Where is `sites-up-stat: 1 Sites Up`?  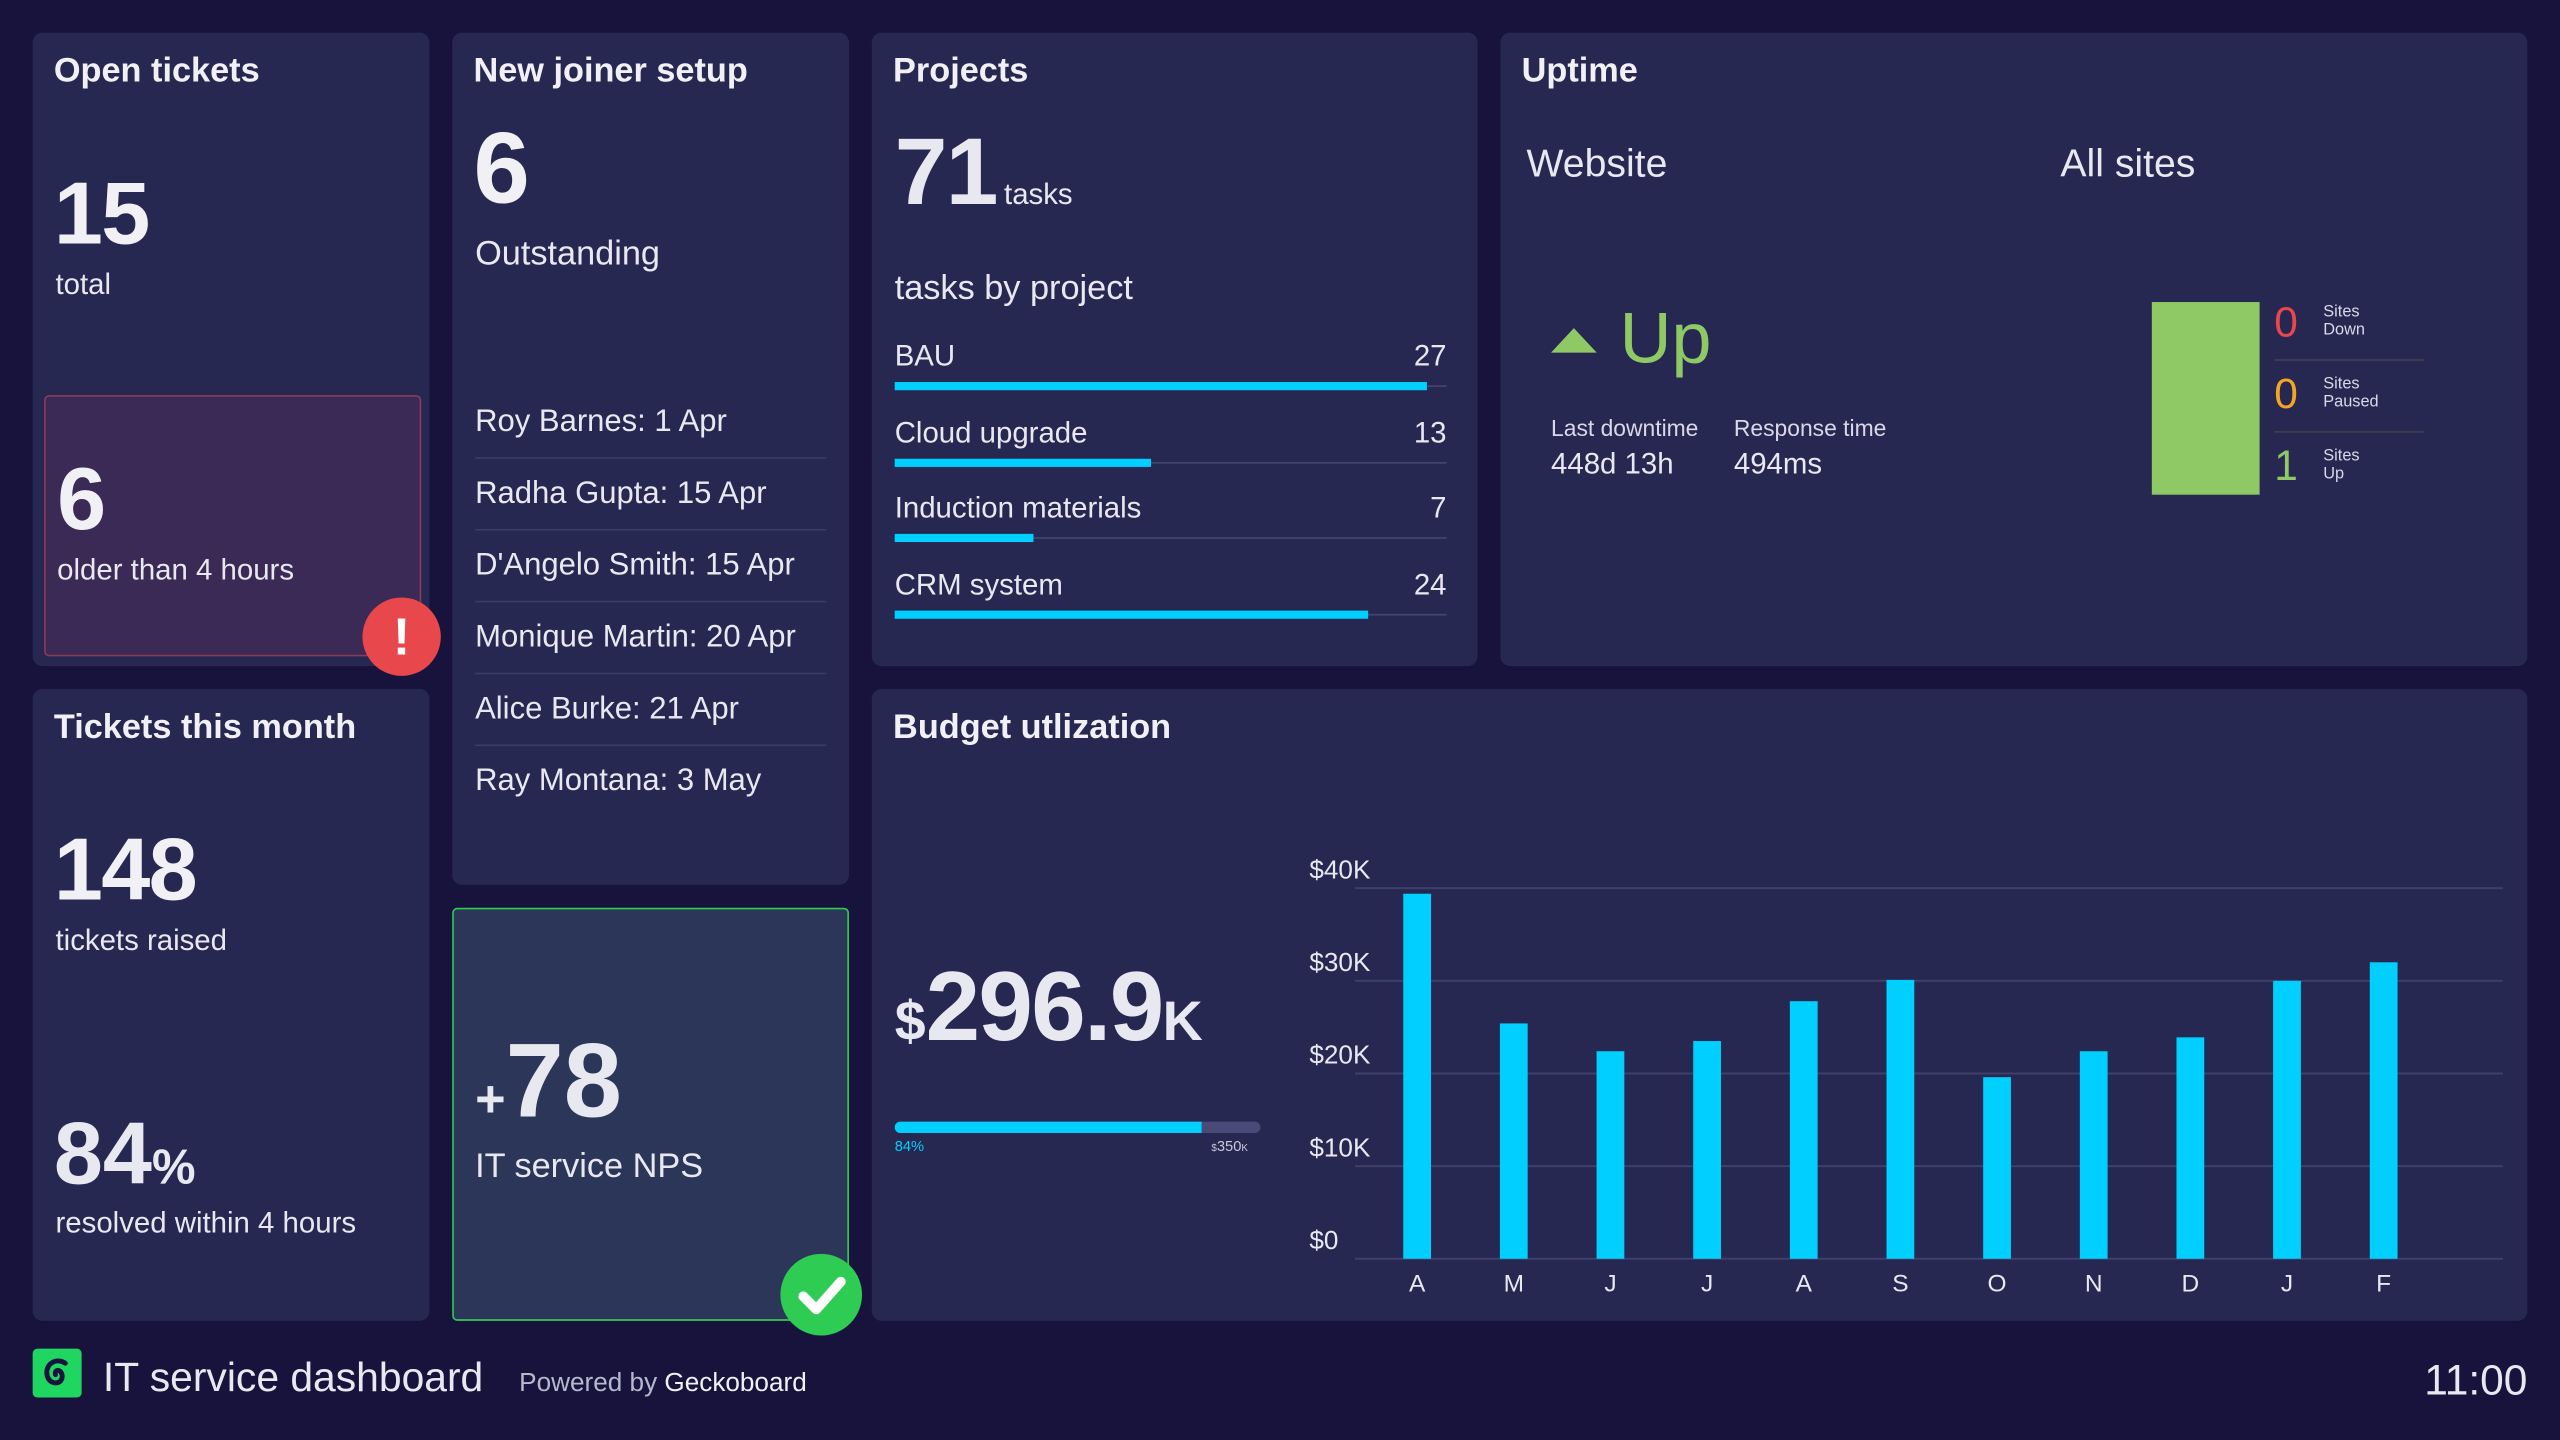
sites-up-stat: 1 Sites Up is located at coordinates (2339, 474).